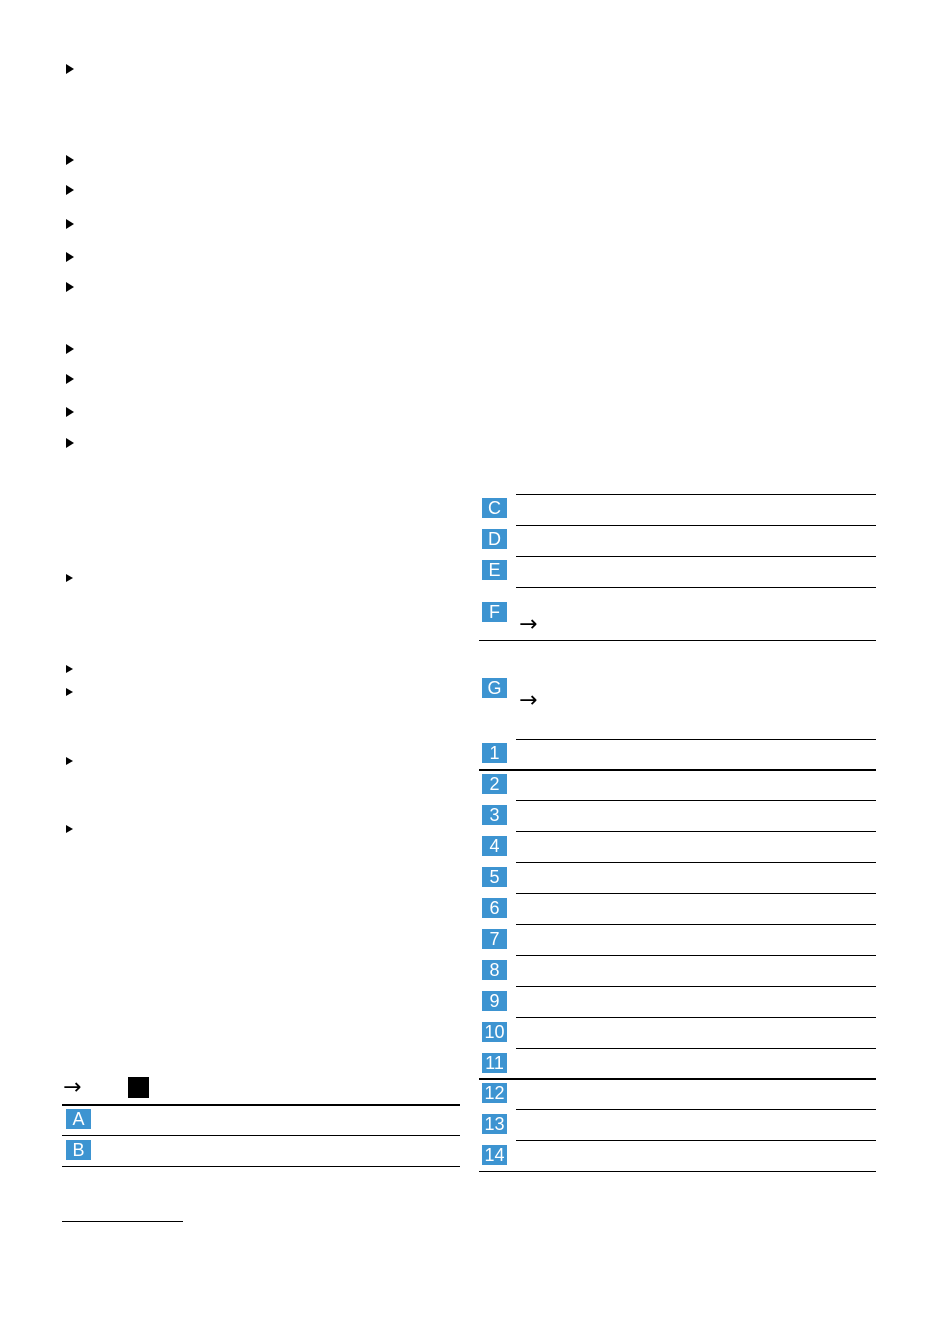 The height and width of the screenshot is (1324, 933). What do you see at coordinates (494, 846) in the screenshot?
I see `label-badge-4: 4` at bounding box center [494, 846].